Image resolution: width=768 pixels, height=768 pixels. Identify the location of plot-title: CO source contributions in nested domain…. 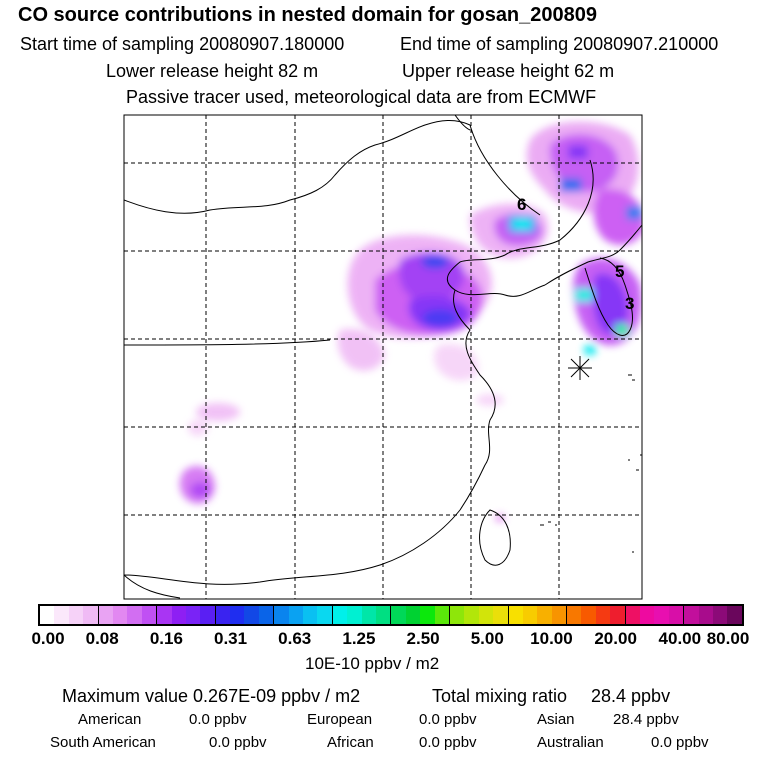
(308, 15).